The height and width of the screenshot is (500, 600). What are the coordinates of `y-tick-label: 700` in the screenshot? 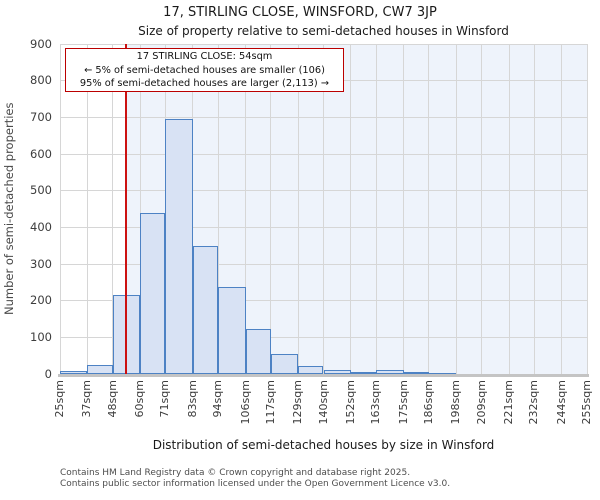 It's located at (41, 116).